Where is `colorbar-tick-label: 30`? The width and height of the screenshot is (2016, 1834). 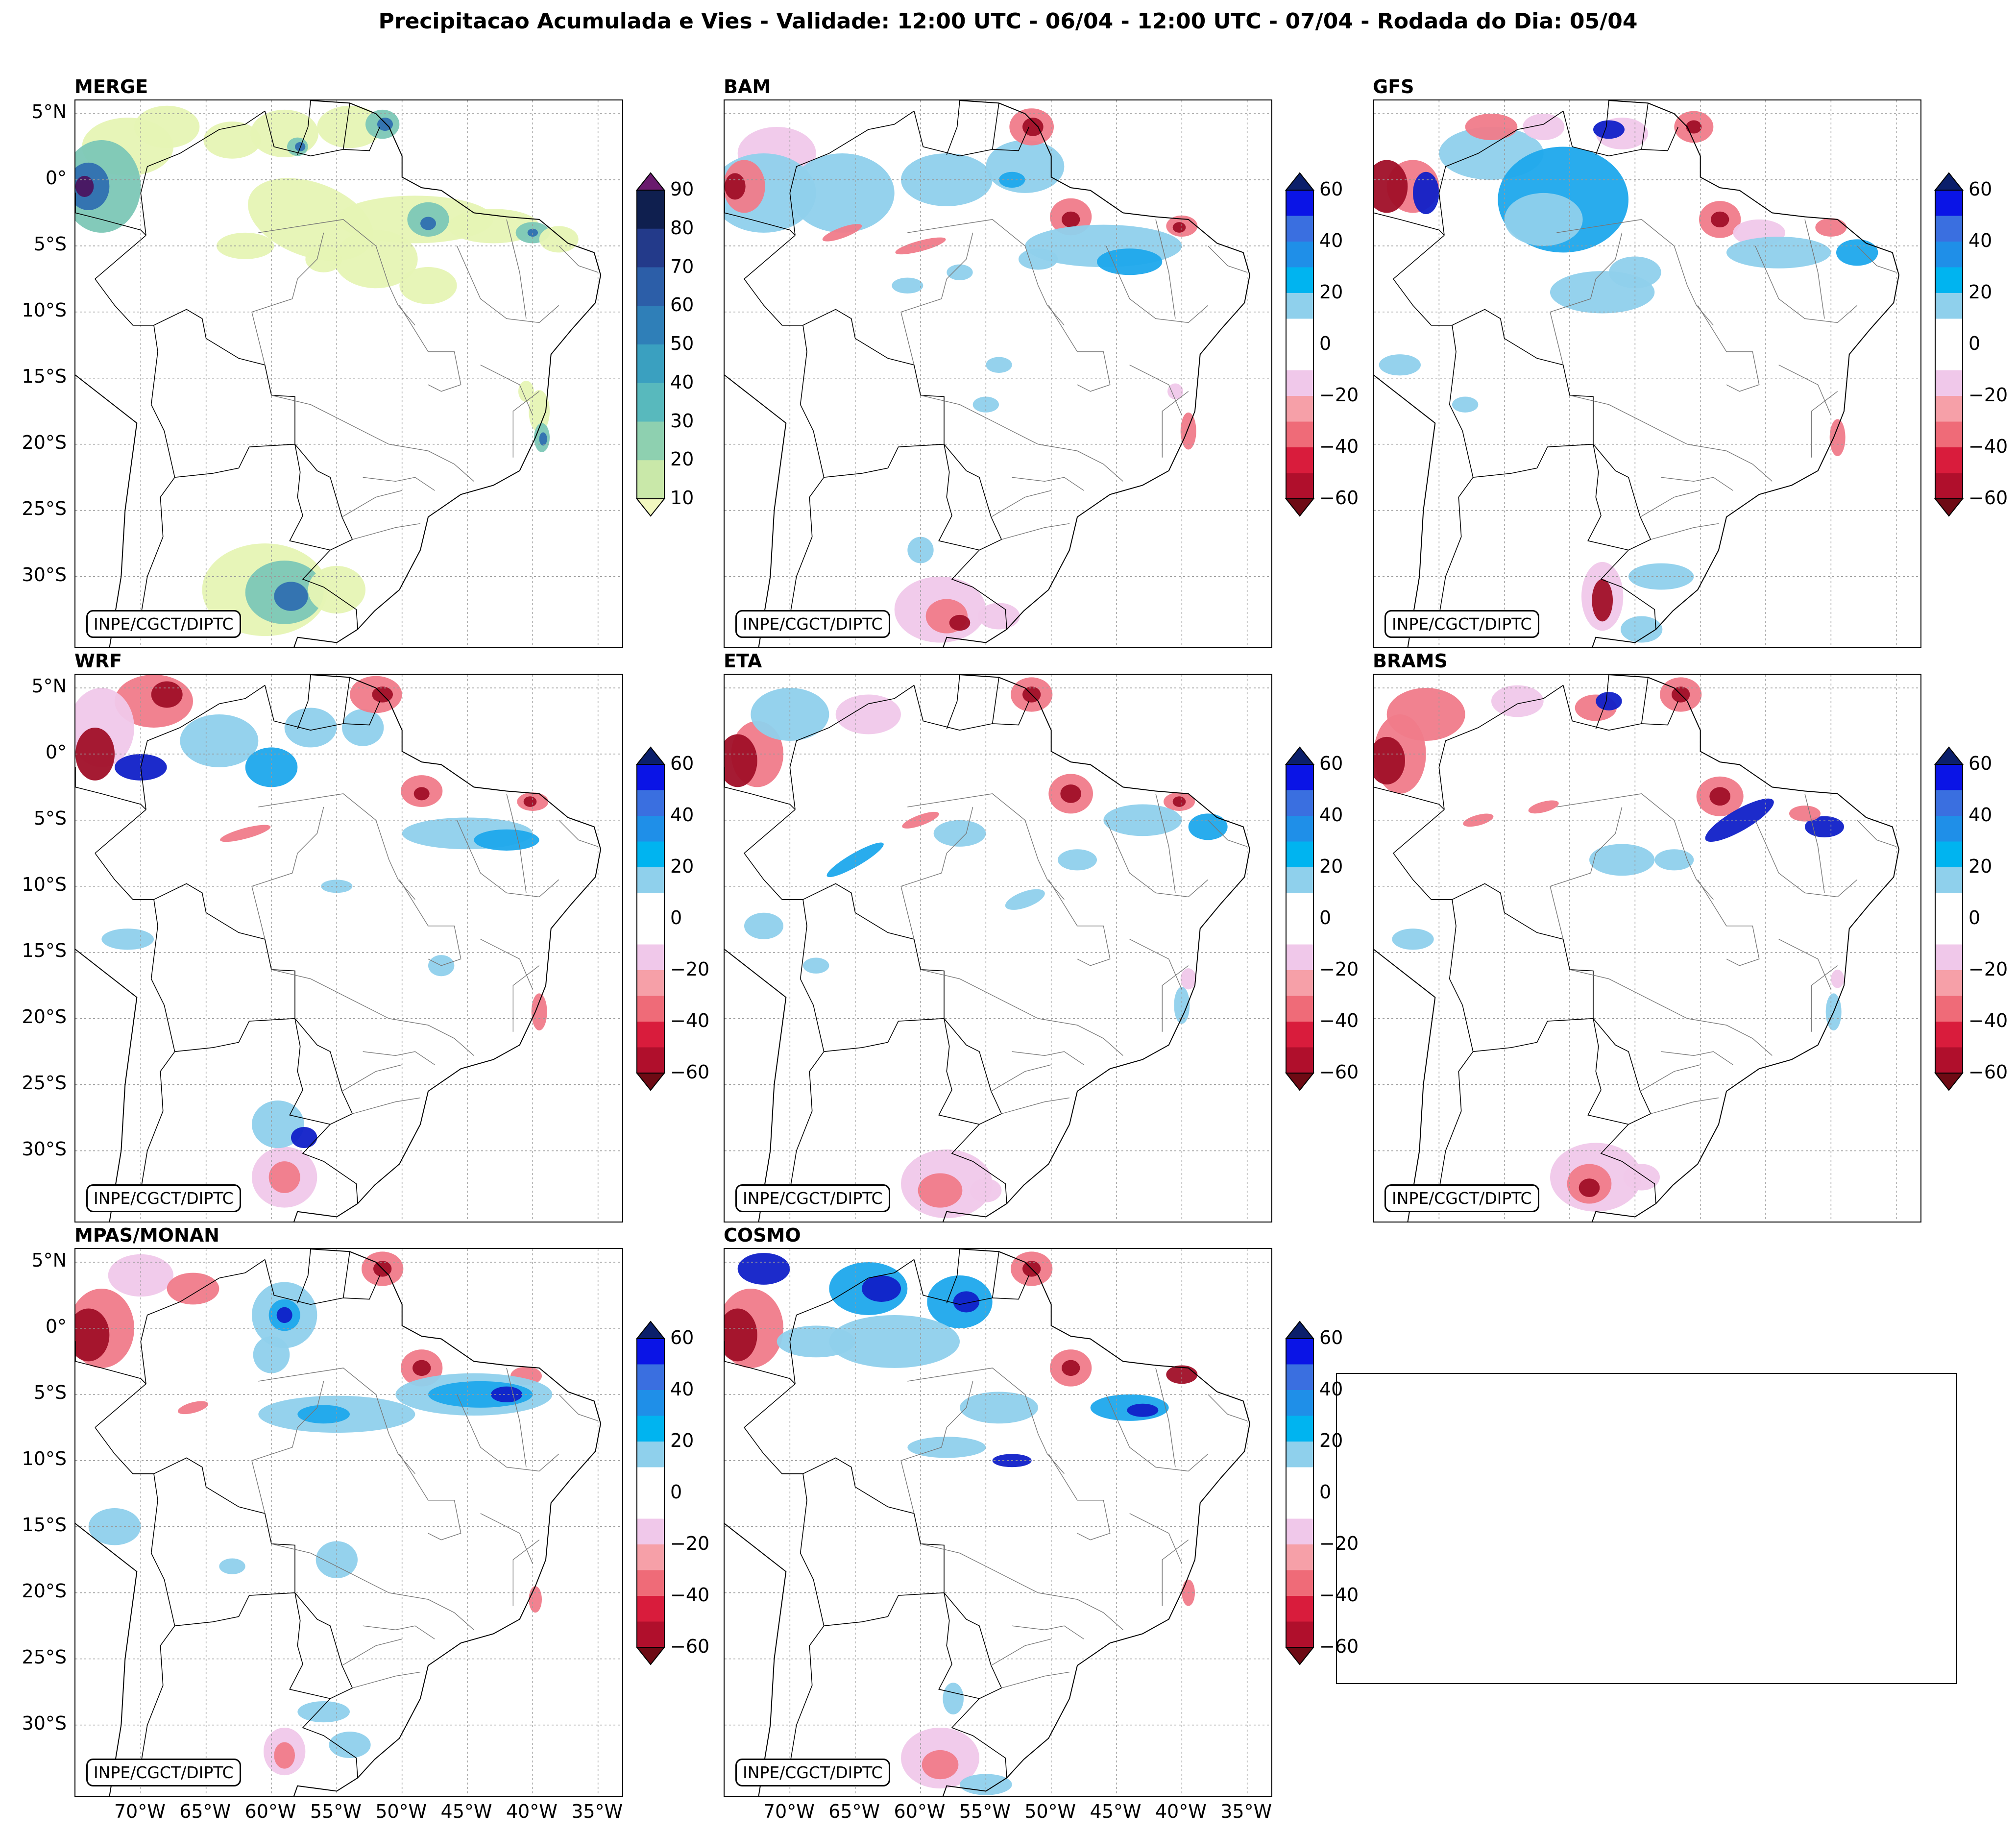 colorbar-tick-label: 30 is located at coordinates (682, 421).